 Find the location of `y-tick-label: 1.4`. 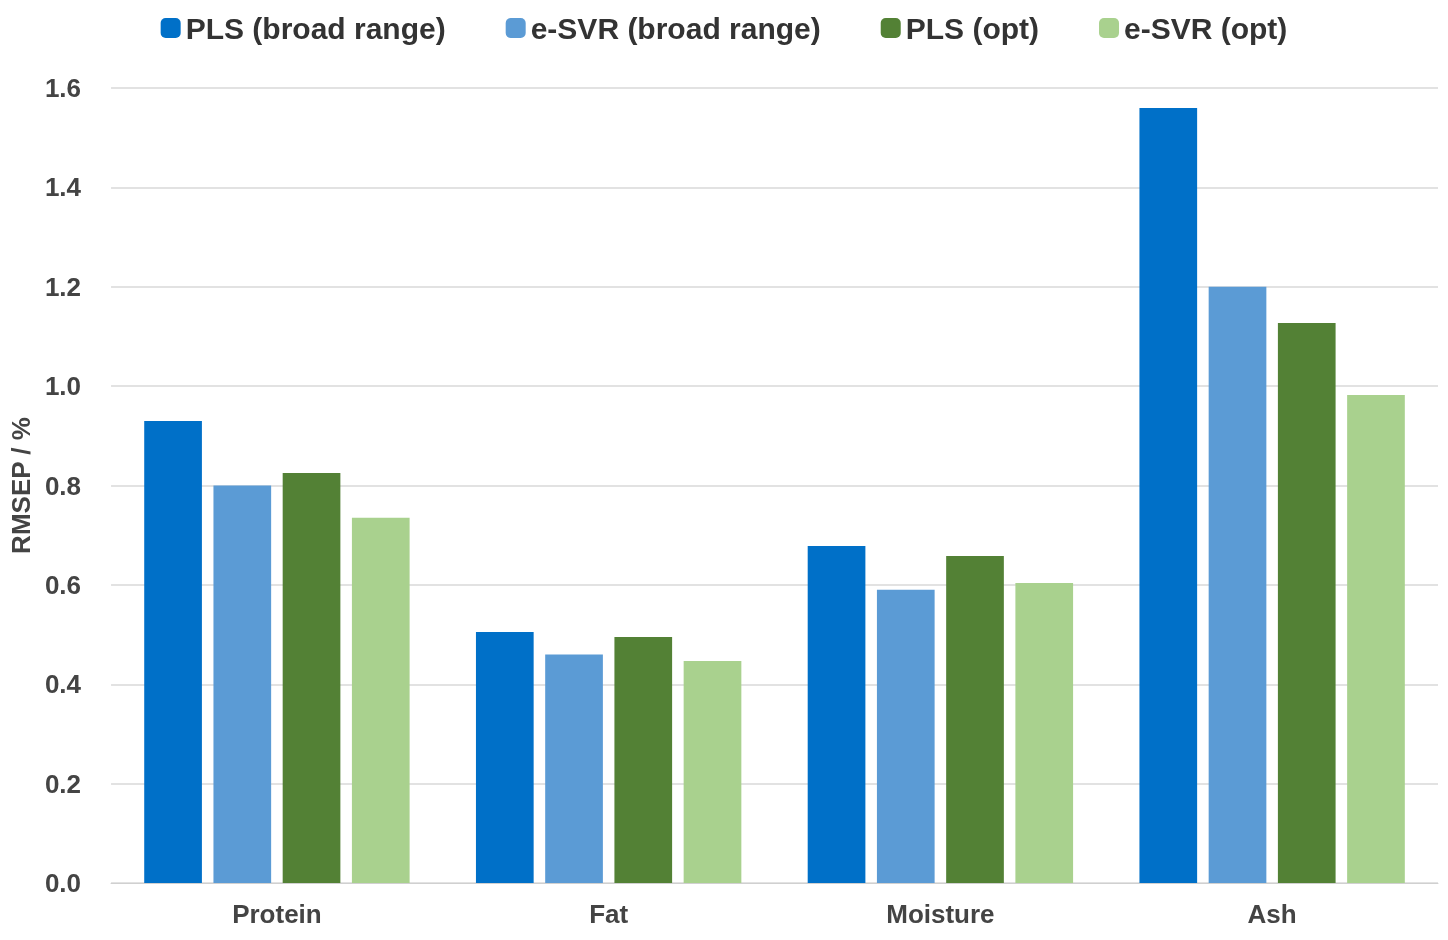

y-tick-label: 1.4 is located at coordinates (63, 187).